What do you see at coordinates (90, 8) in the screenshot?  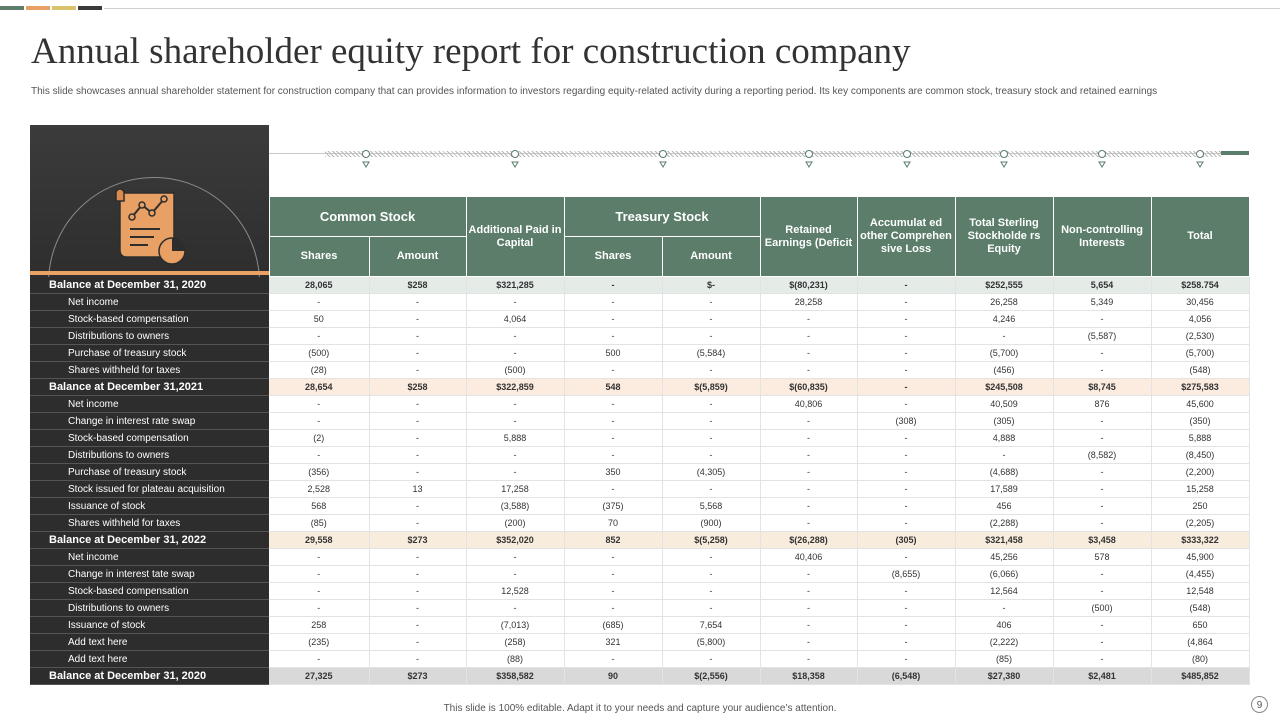 I see `accent-bar-dark` at bounding box center [90, 8].